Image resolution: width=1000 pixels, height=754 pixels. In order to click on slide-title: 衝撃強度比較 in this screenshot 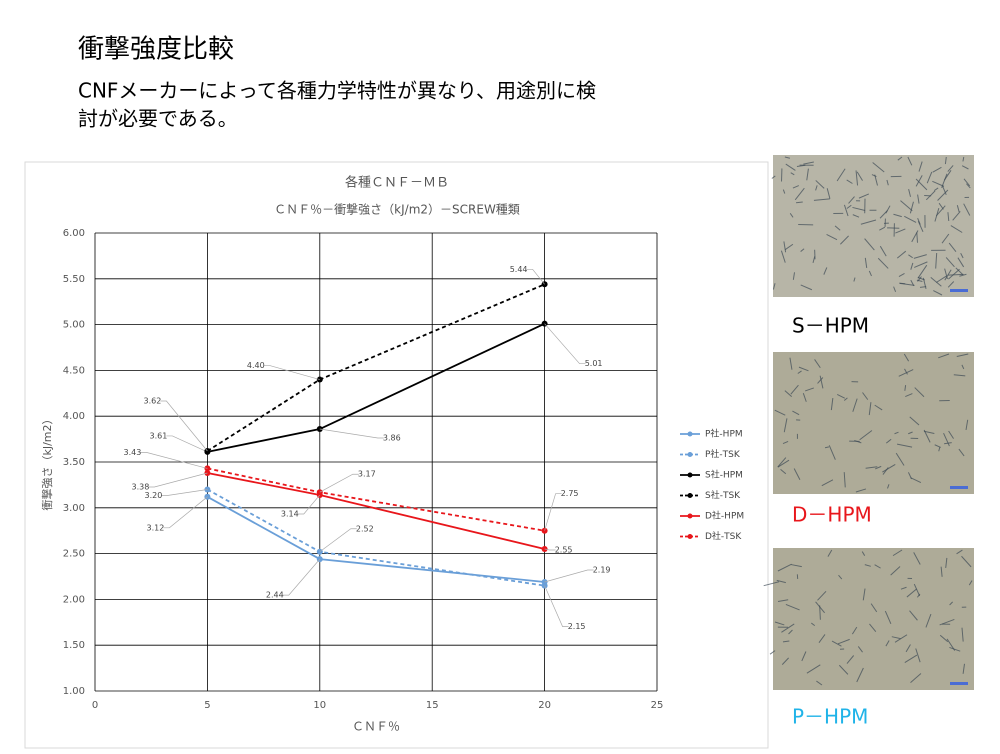, I will do `click(156, 50)`.